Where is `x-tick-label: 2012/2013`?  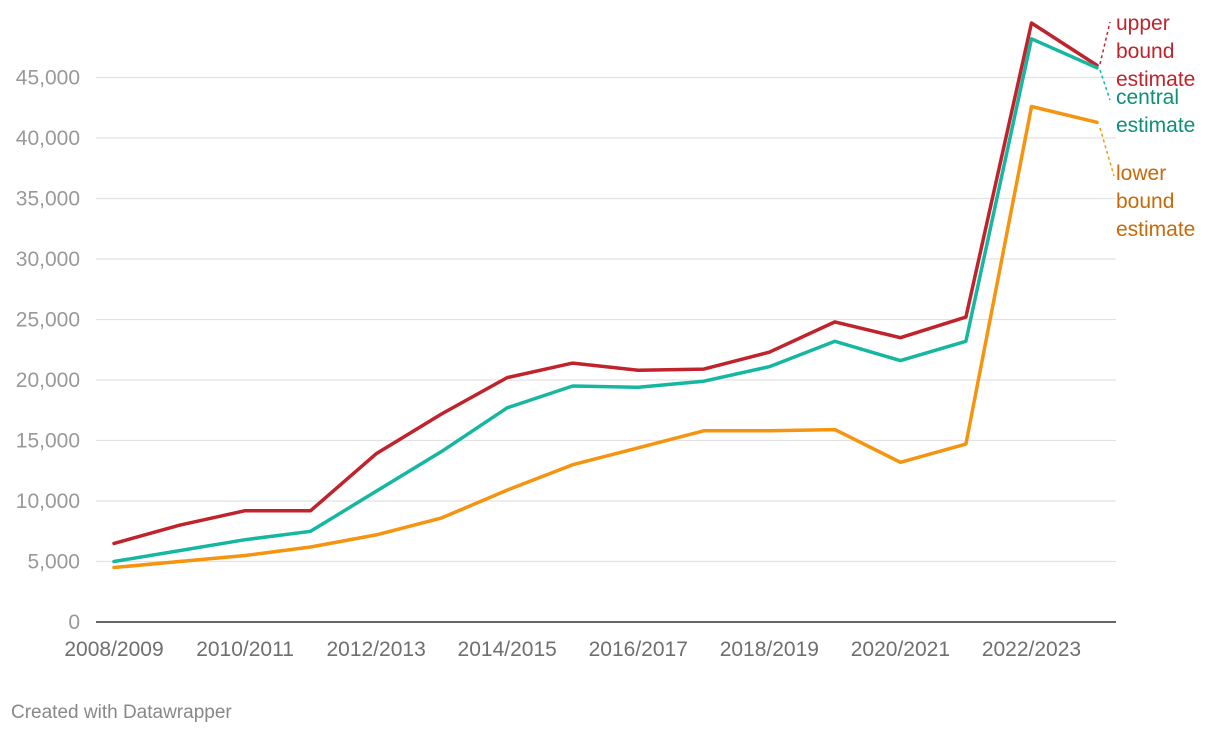
x-tick-label: 2012/2013 is located at coordinates (375, 649).